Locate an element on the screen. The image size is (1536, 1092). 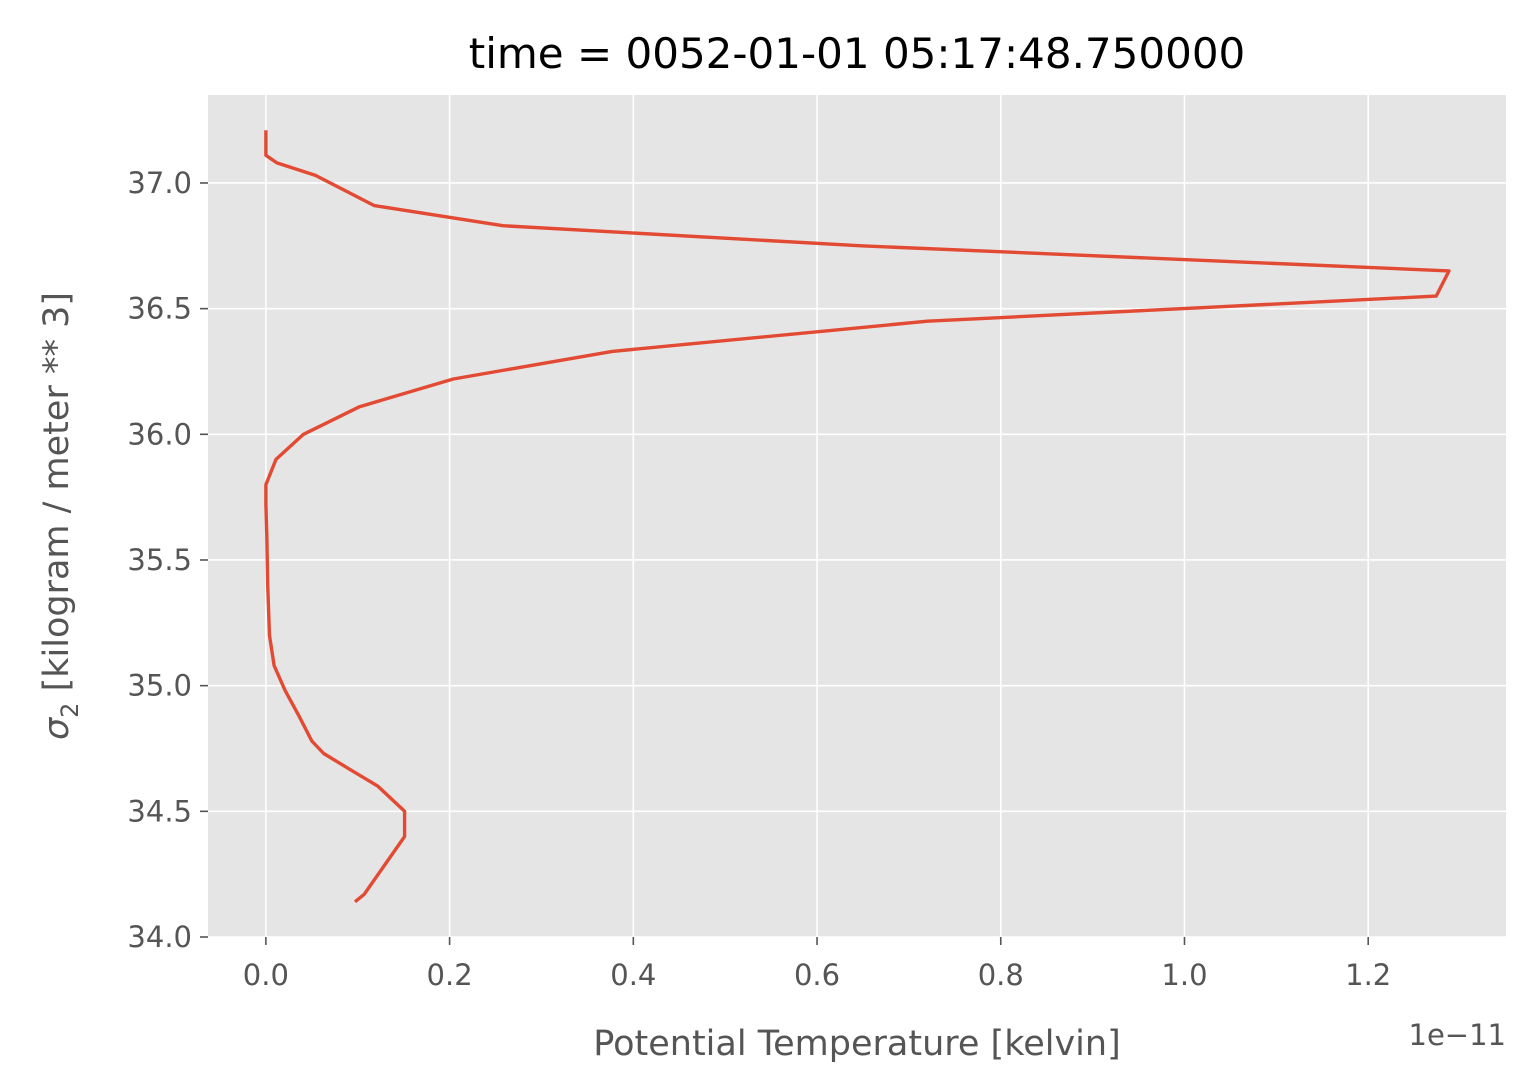
y-axis-label-symbol: σ is located at coordinates (57, 728).